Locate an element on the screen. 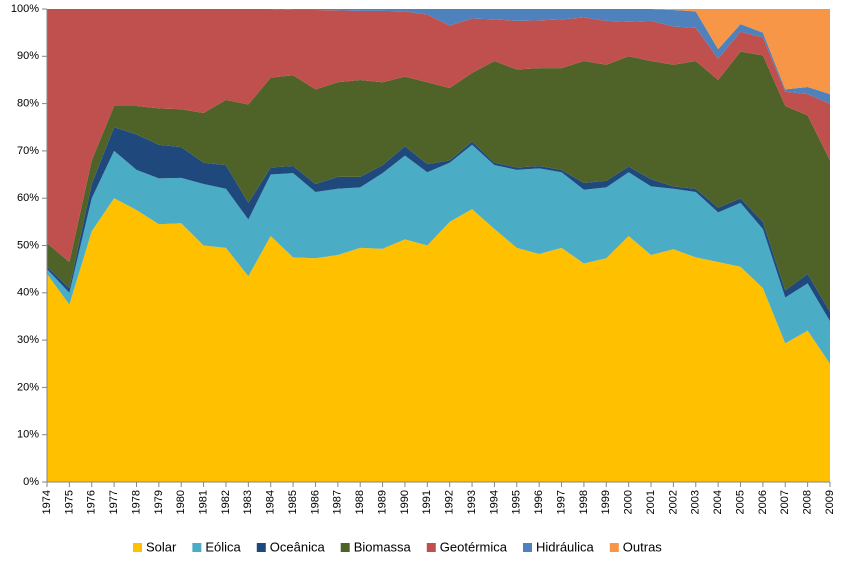 This screenshot has width=844, height=566. y-tick-label: 10% is located at coordinates (28, 435).